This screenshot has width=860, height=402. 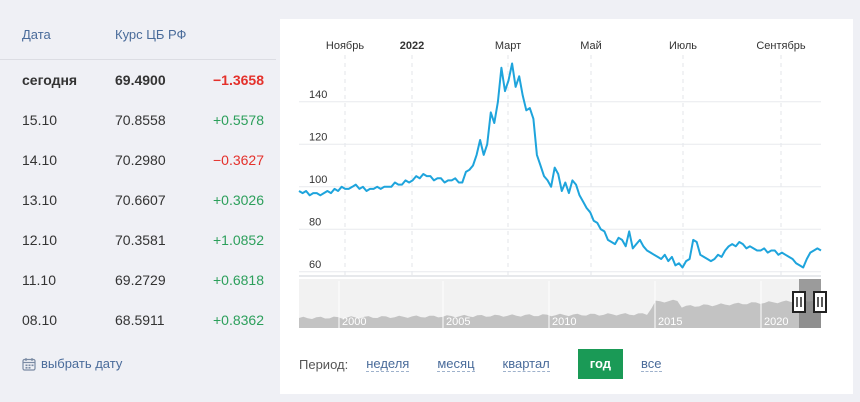 I want to click on table-row: 08.10 68.5911 +0.8362, so click(x=138, y=321).